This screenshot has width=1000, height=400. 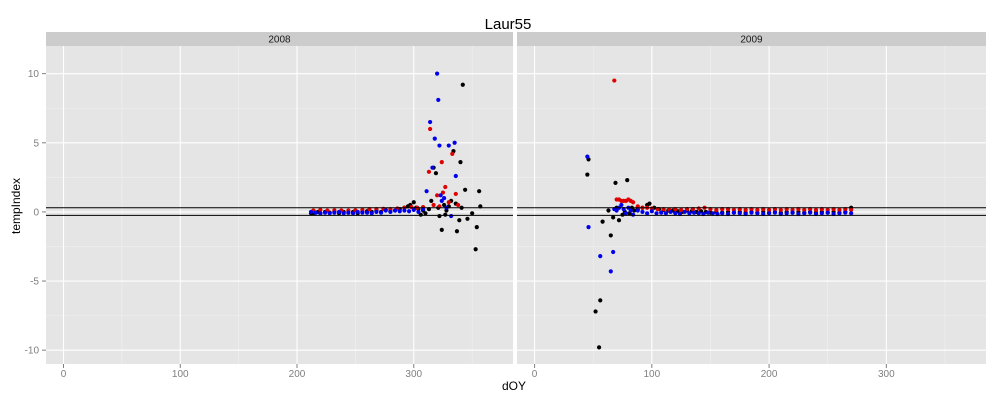 I want to click on y-tick-label: -5, so click(x=34, y=282).